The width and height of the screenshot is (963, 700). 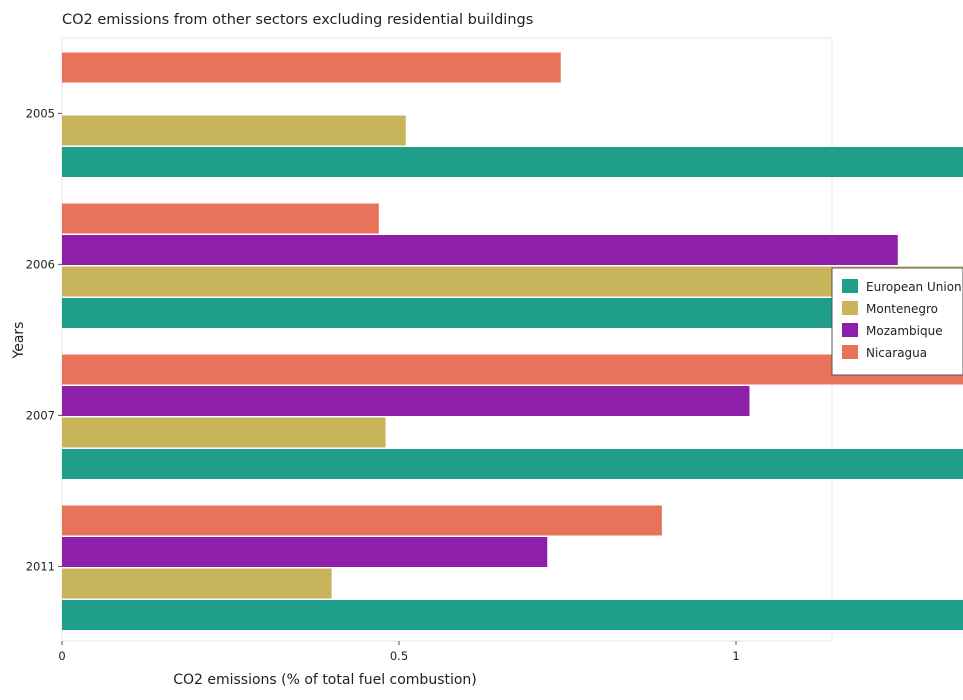 What do you see at coordinates (406, 401) in the screenshot?
I see `bar-mozambique-2007` at bounding box center [406, 401].